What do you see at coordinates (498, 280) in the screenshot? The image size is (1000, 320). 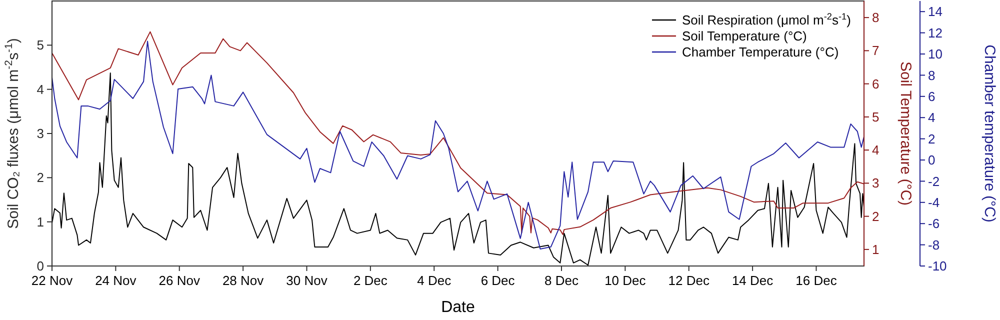 I see `x-tick-label: 6 Dec` at bounding box center [498, 280].